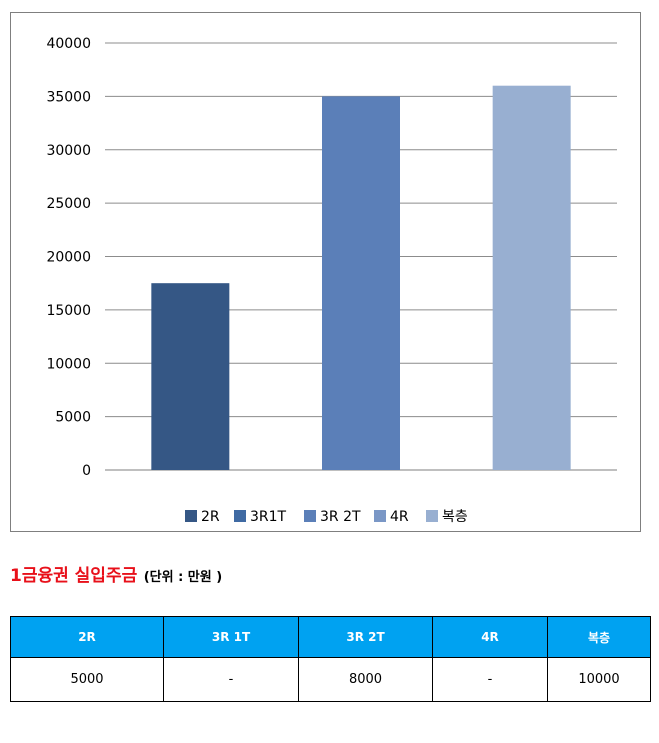  I want to click on deposit-table: 2R 3R 1T 3R 2T 4R 복층 5000 - 8000 - 10000, so click(330, 659).